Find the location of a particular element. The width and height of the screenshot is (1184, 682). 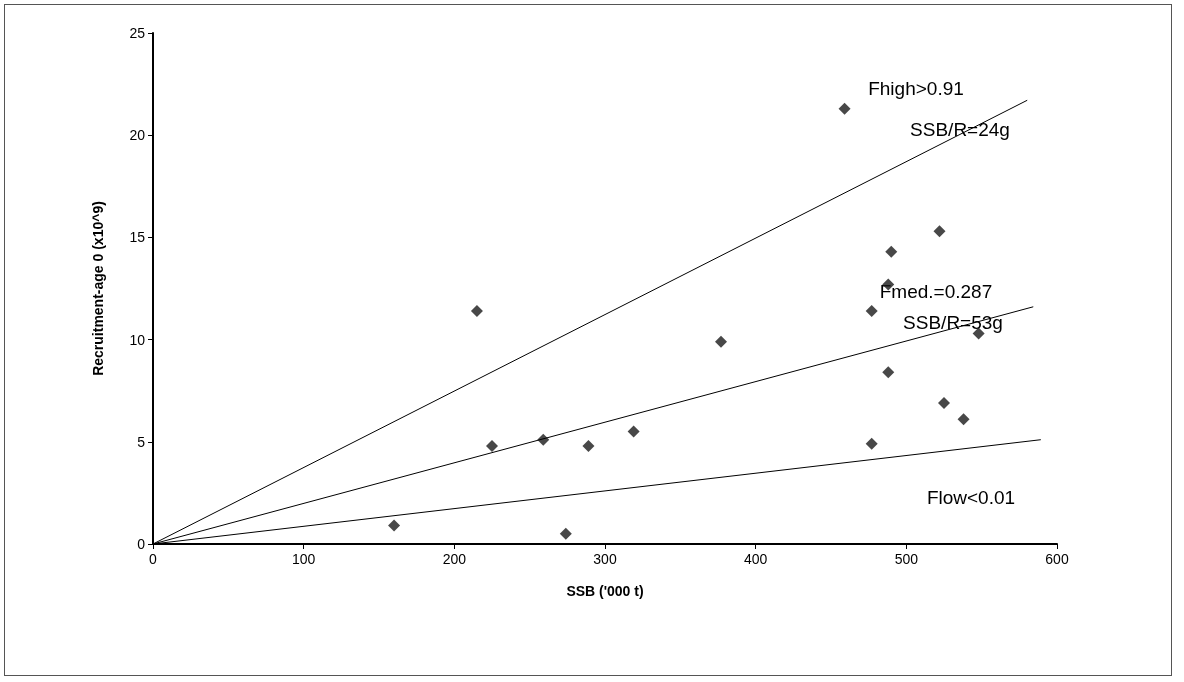

x-tick-label: 500 is located at coordinates (906, 559).